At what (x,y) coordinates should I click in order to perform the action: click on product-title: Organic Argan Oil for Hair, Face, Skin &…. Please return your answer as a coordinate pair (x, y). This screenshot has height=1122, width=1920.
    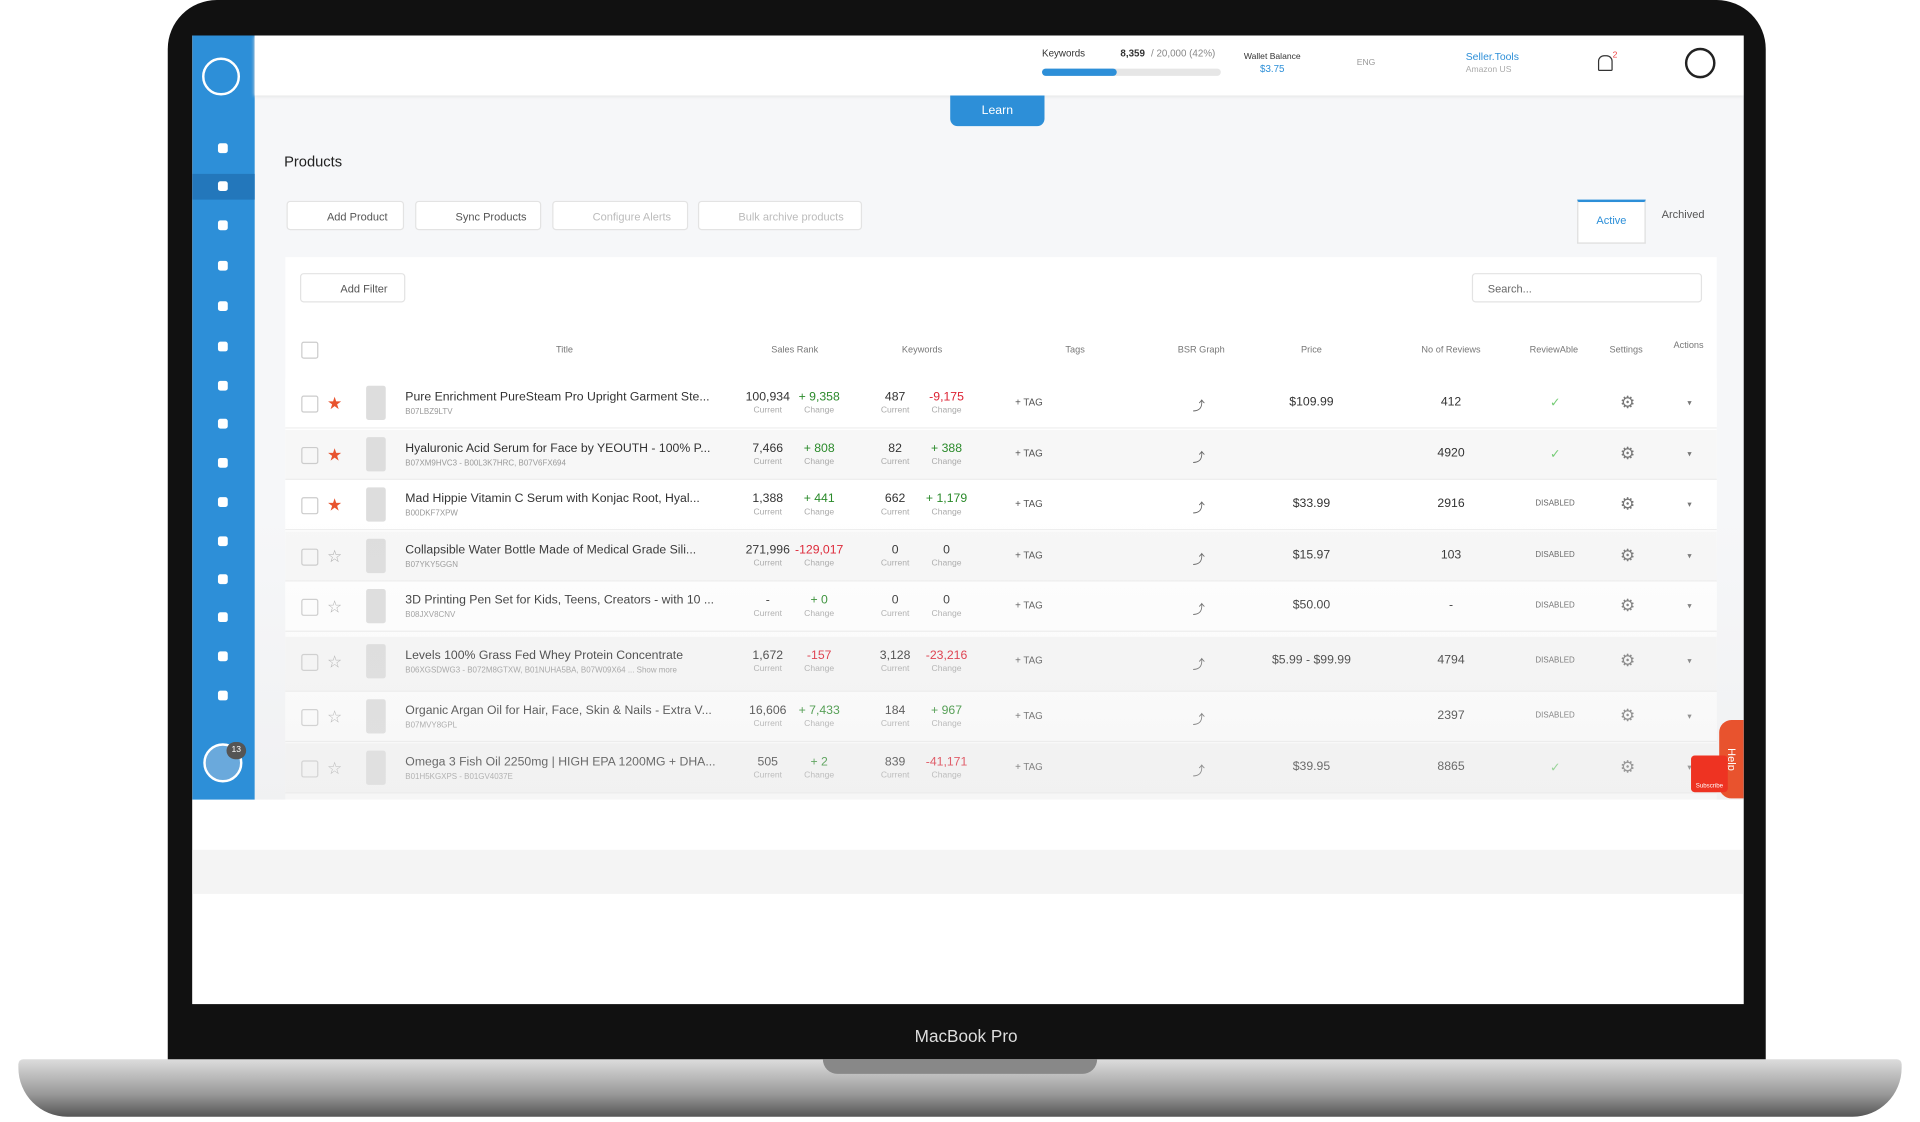
    Looking at the image, I should click on (558, 710).